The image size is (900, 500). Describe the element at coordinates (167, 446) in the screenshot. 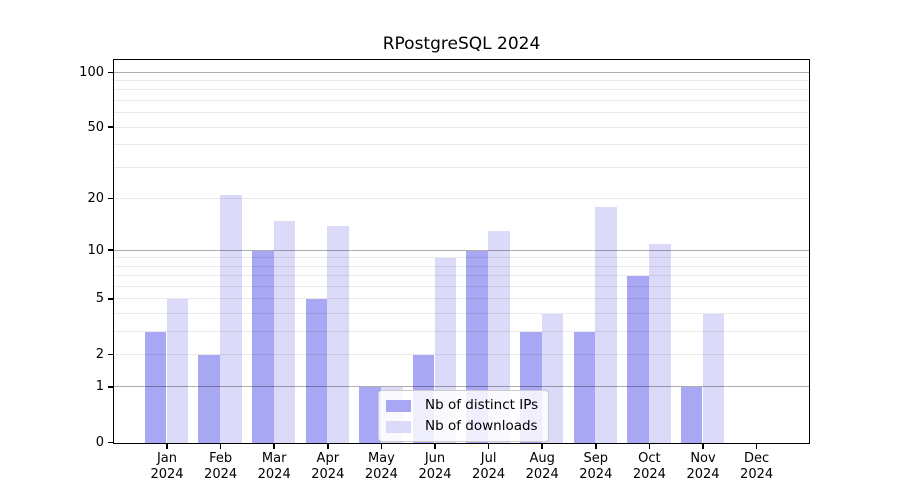

I see `x-axis-tick-jan` at that location.